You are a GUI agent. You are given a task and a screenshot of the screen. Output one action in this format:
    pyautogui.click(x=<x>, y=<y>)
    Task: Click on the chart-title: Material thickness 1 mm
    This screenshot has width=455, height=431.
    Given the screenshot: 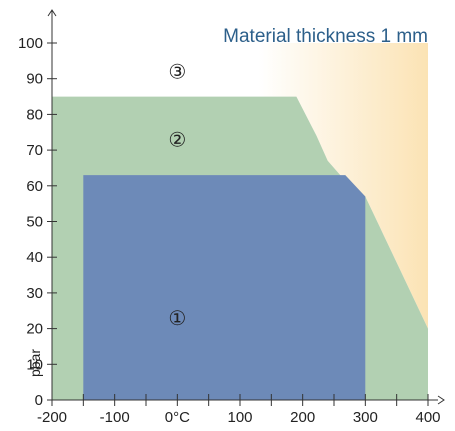 What is the action you would take?
    pyautogui.click(x=325, y=36)
    